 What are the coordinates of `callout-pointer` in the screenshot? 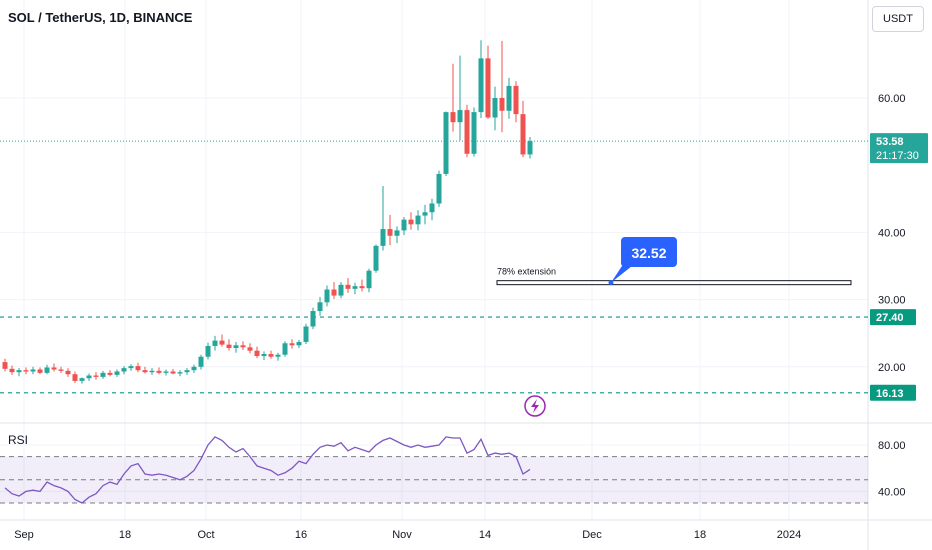 It's located at (621, 274).